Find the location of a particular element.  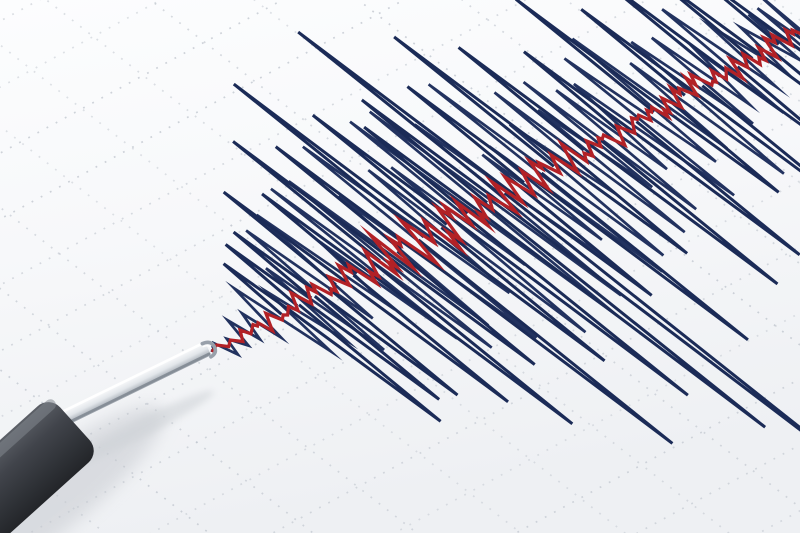

pen-arm is located at coordinates (47, 466).